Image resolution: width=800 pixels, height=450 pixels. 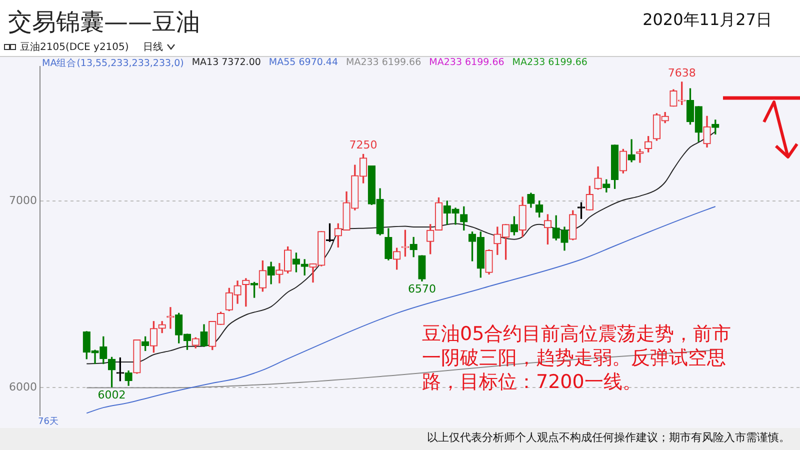 What do you see at coordinates (707, 20) in the screenshot?
I see `chart-subtitle: 2020年11月27日` at bounding box center [707, 20].